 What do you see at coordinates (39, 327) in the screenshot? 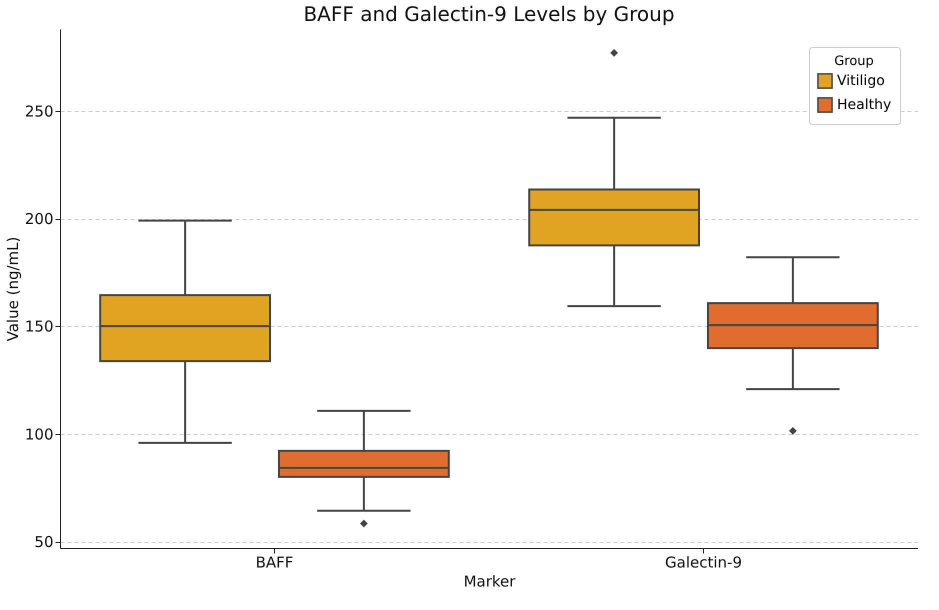
I see `y-tick-label: 150` at bounding box center [39, 327].